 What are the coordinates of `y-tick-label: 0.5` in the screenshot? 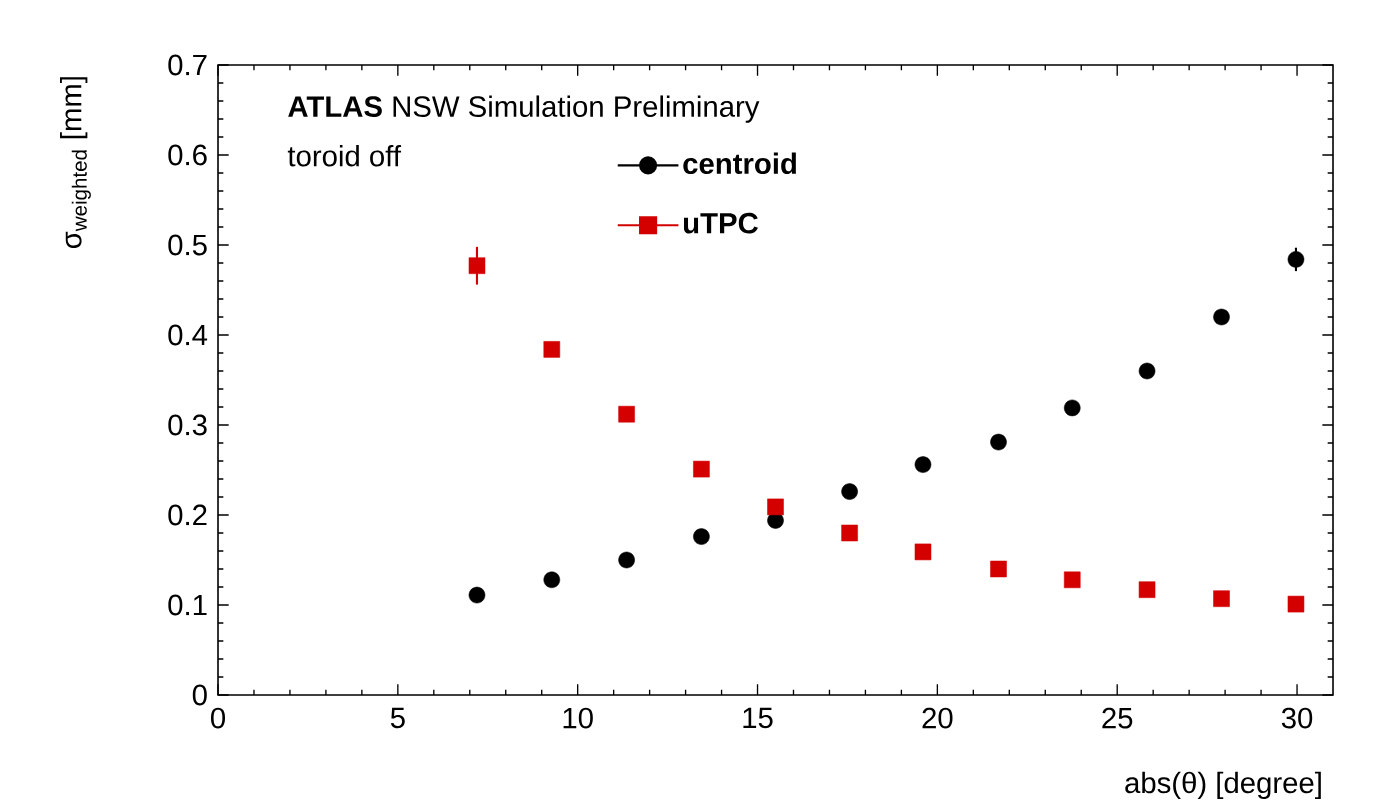 It's located at (187, 245).